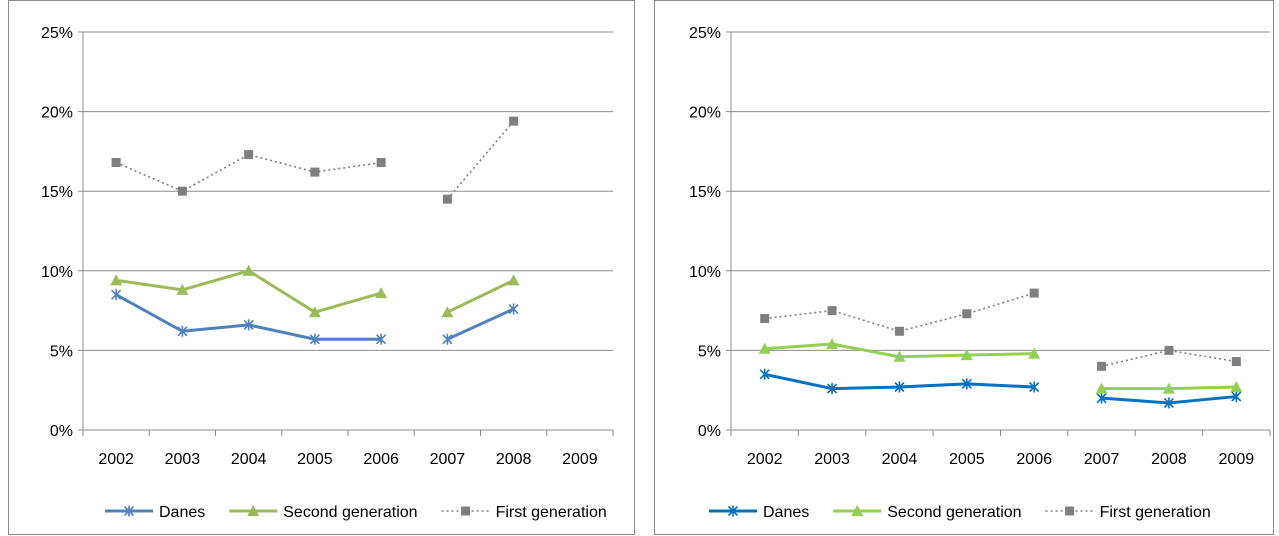  I want to click on series-second-generation, so click(1000, 366).